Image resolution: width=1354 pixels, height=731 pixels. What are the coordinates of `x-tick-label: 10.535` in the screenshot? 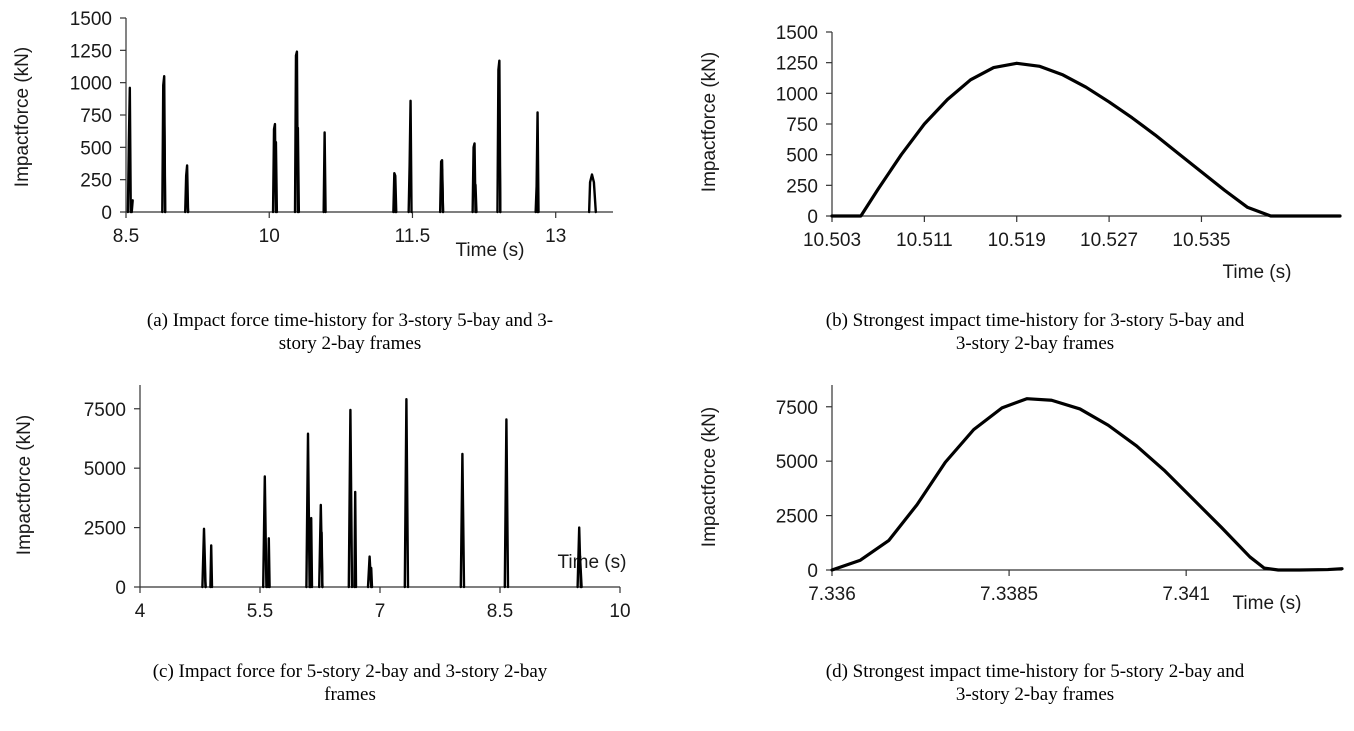 It's located at (1201, 240).